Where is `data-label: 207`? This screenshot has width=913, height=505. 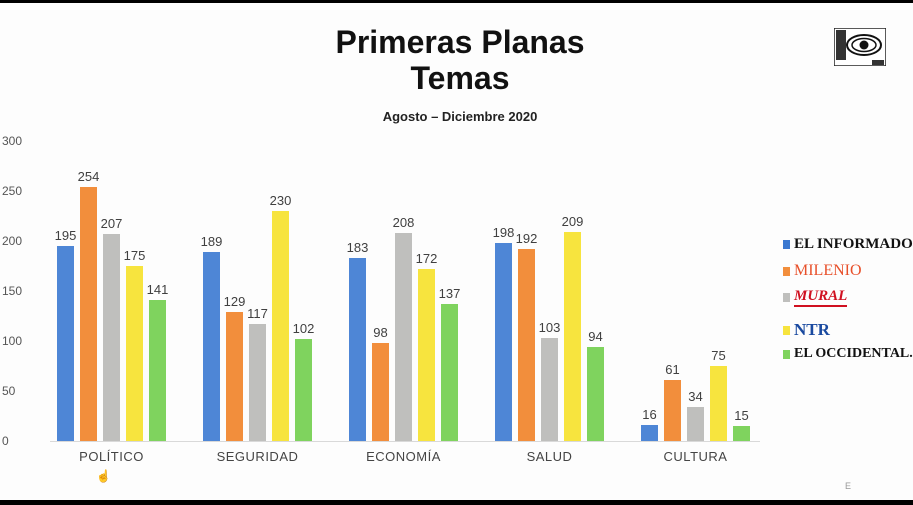
data-label: 207 is located at coordinates (112, 223).